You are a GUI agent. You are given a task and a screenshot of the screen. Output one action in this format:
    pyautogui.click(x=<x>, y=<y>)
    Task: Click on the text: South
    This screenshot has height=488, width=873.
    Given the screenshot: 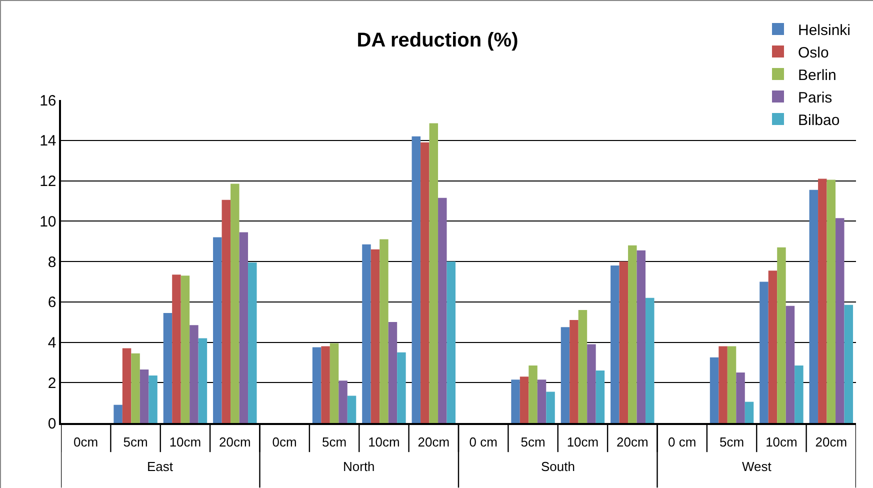 What is the action you would take?
    pyautogui.click(x=558, y=466)
    